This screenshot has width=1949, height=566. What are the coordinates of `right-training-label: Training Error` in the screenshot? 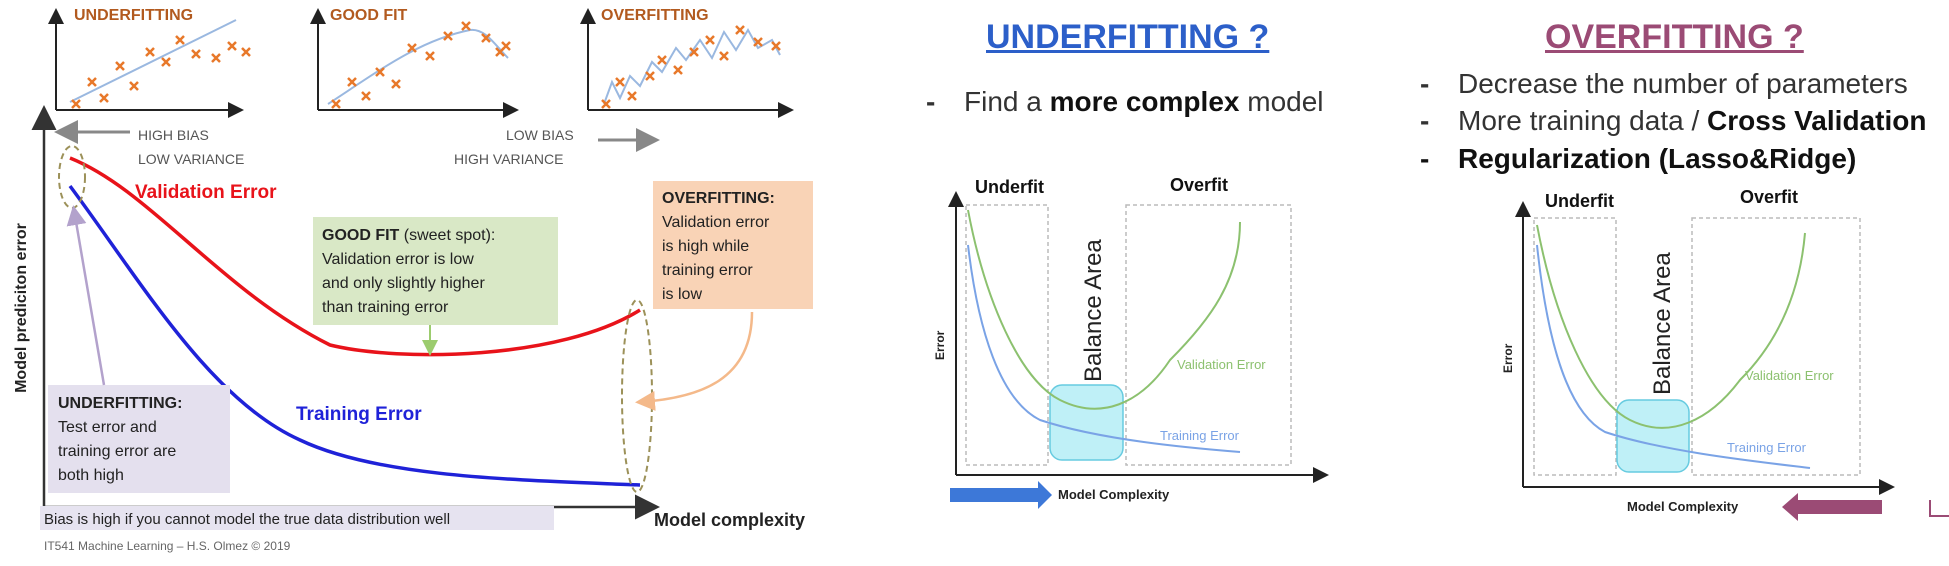 It's located at (1767, 447).